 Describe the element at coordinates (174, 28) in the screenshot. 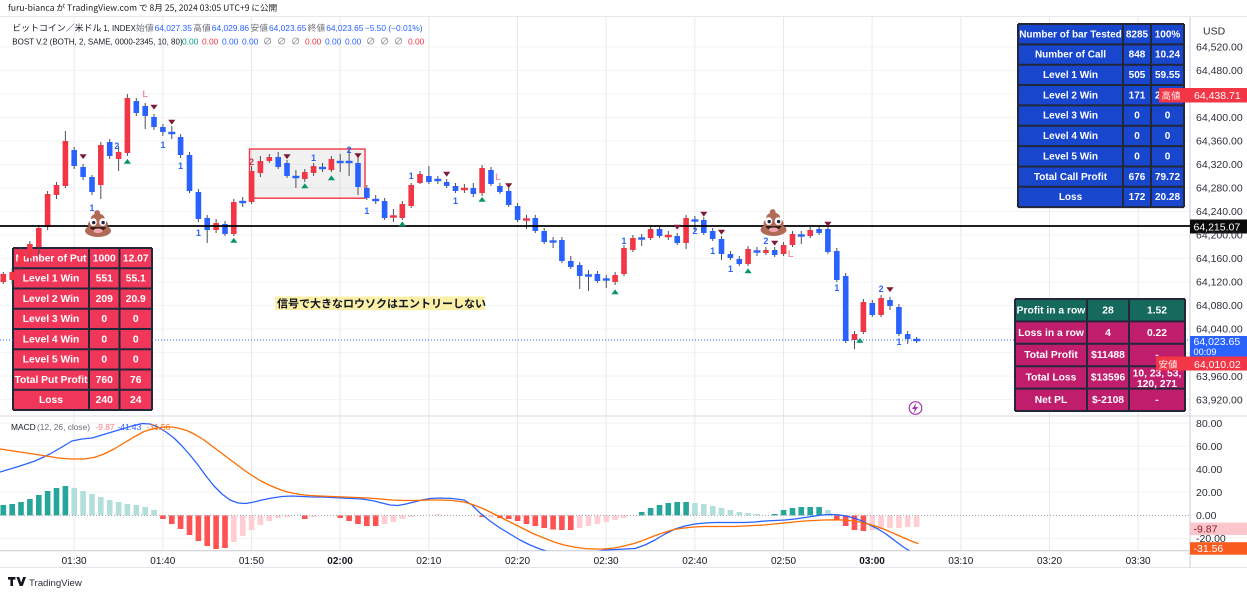

I see `svg-text: 64,027.35` at that location.